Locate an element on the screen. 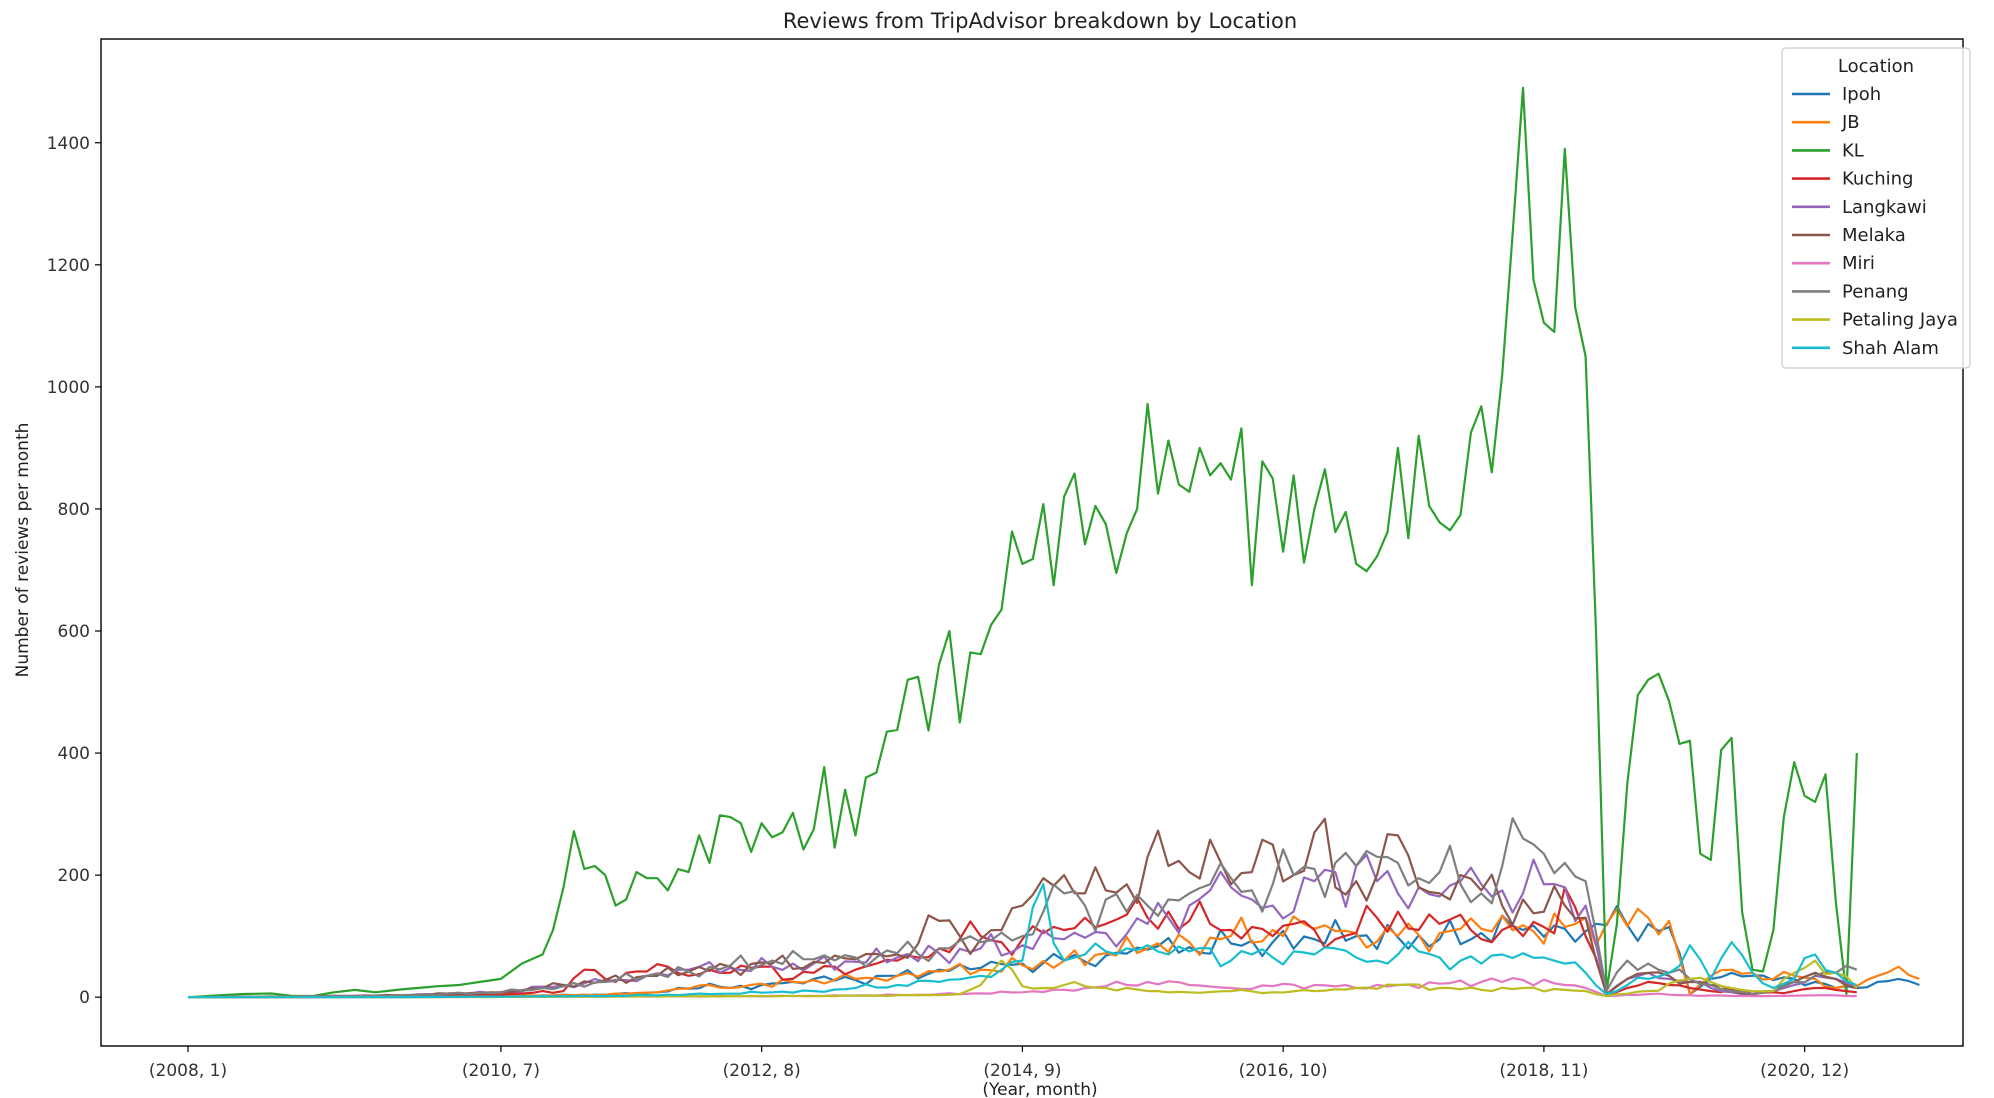 The image size is (1994, 1098). legend-entry: Miri is located at coordinates (1858, 263).